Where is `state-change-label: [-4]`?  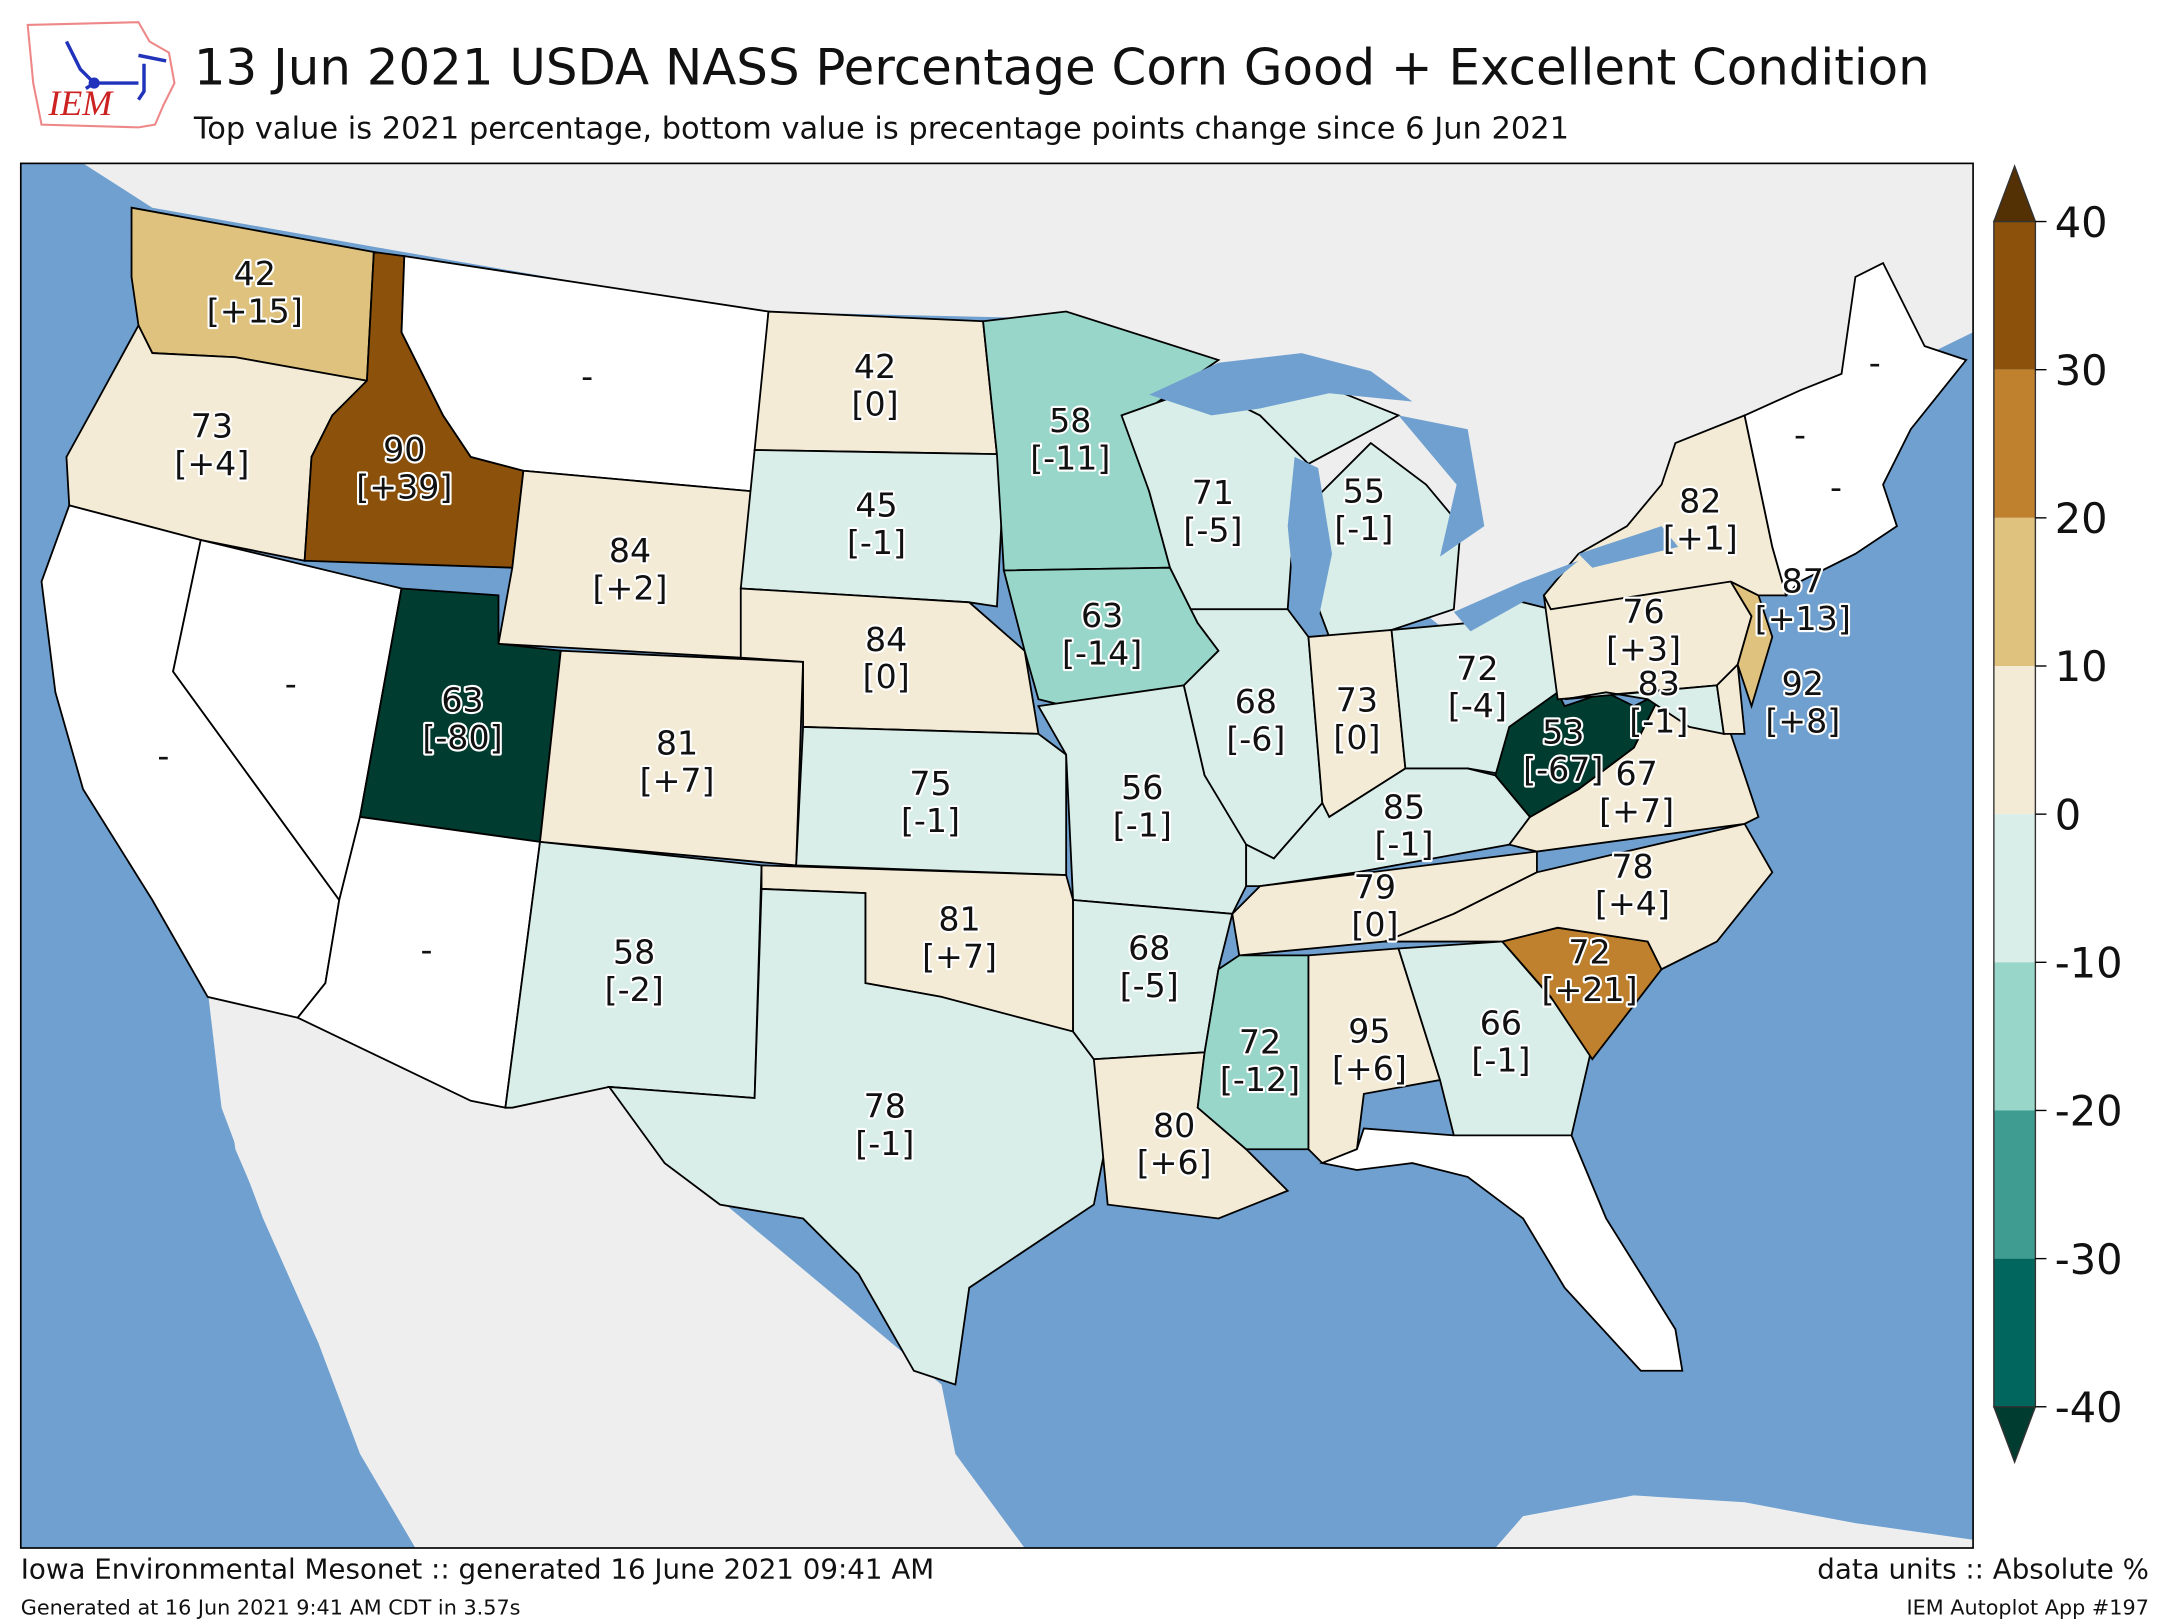 state-change-label: [-4] is located at coordinates (1477, 705).